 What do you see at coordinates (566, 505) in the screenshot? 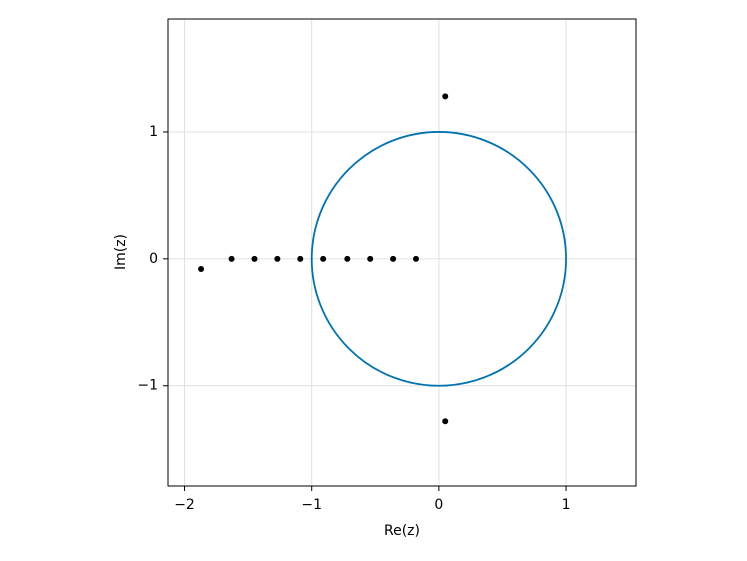
I see `x-tick-label: 1` at bounding box center [566, 505].